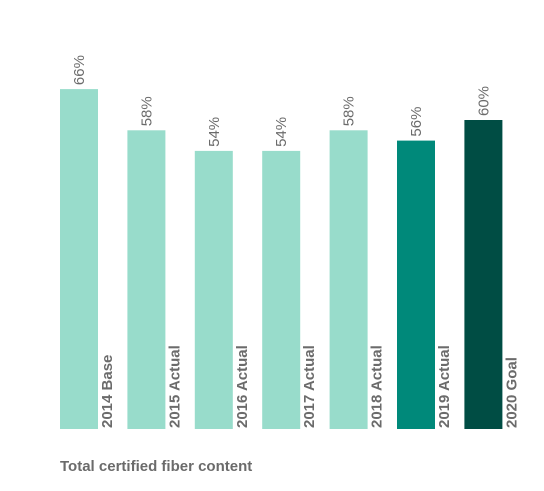 The width and height of the screenshot is (544, 491). I want to click on category-label-4: 2017 Actual, so click(309, 386).